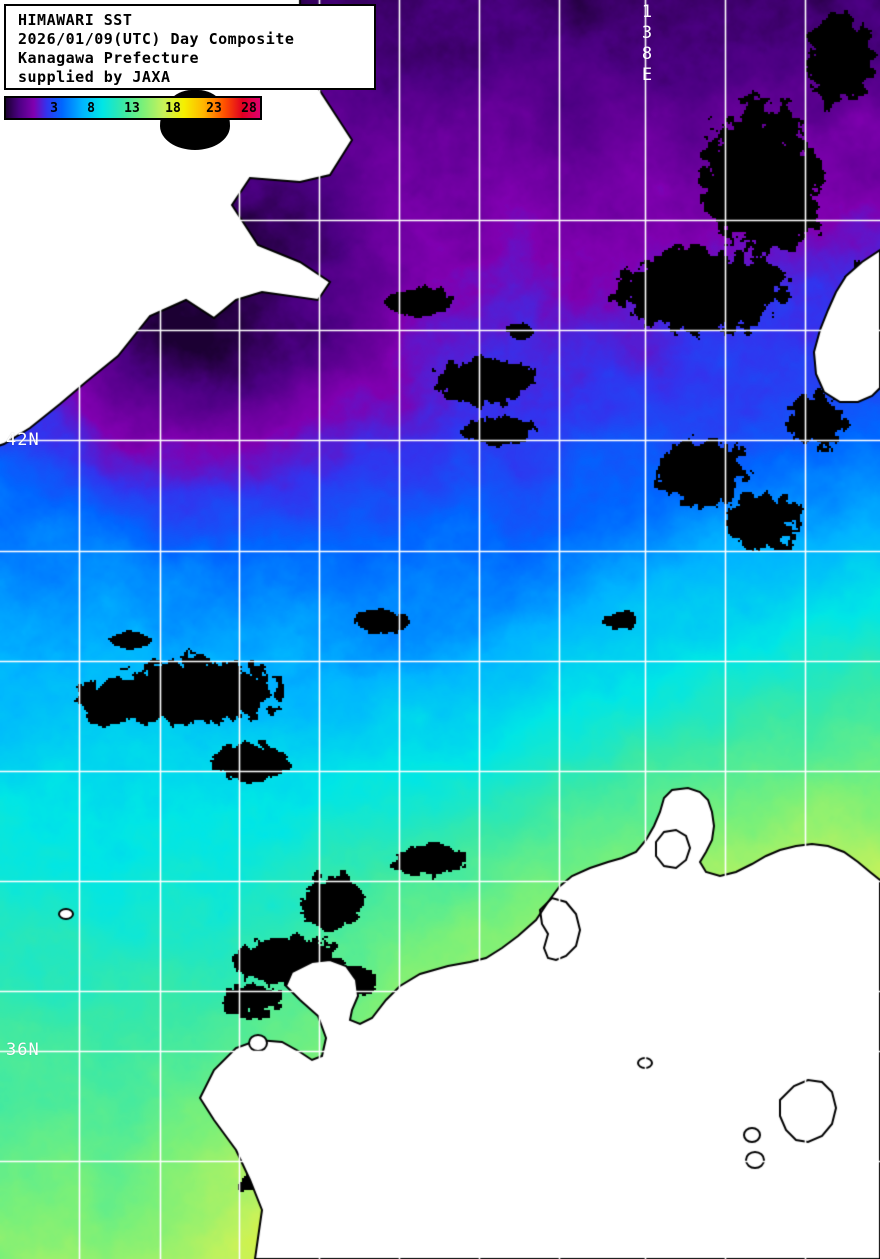 The image size is (880, 1259). What do you see at coordinates (91, 108) in the screenshot?
I see `colorbar-tick-8: 8` at bounding box center [91, 108].